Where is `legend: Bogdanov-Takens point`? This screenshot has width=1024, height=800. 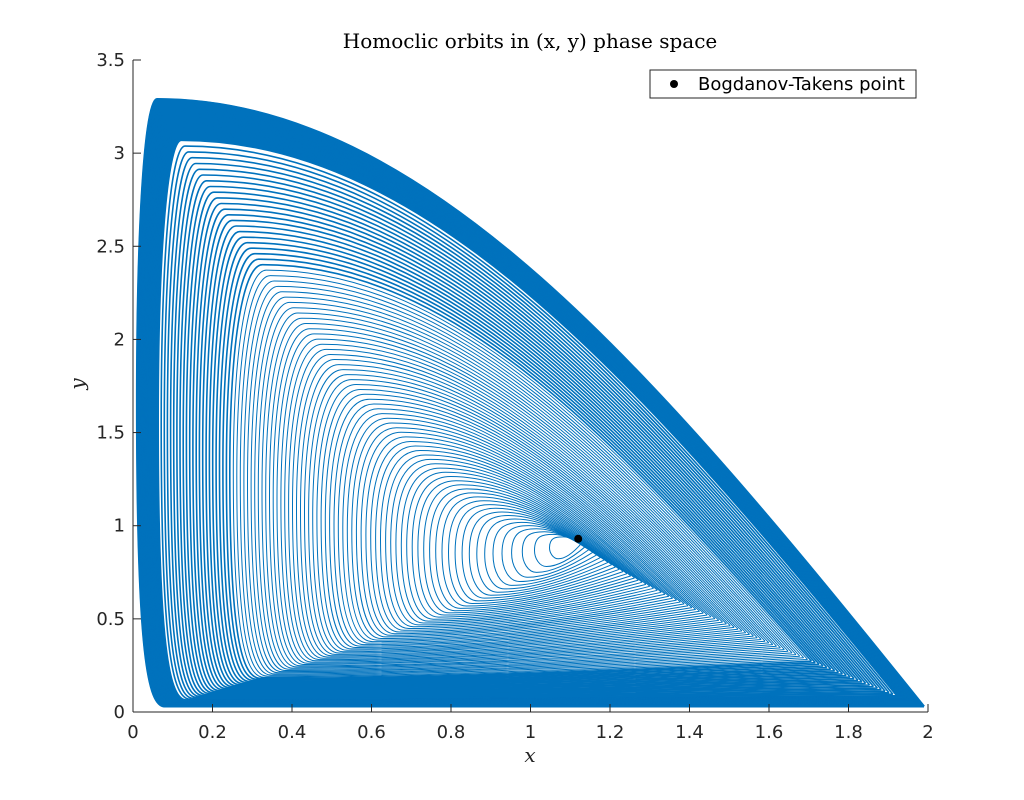 legend: Bogdanov-Takens point is located at coordinates (783, 84).